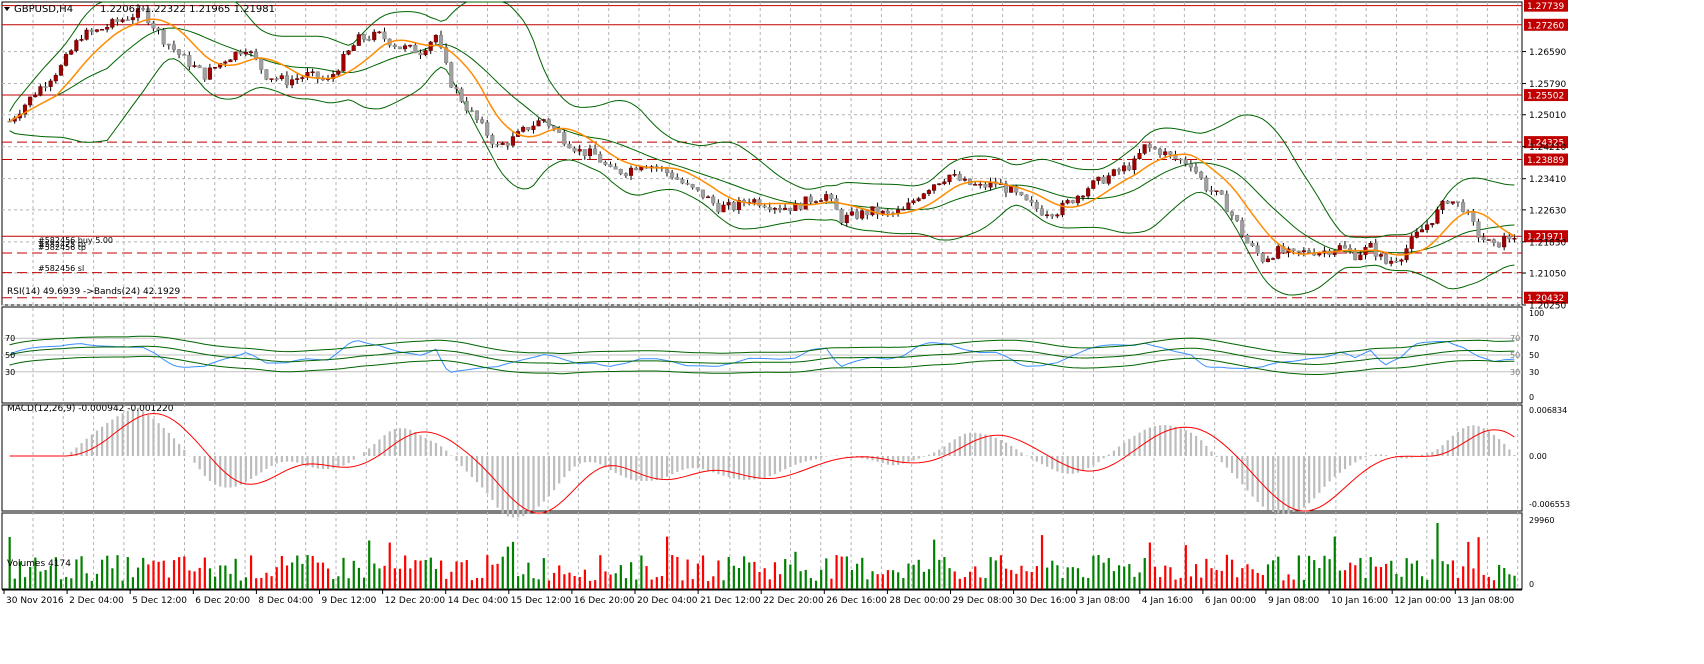 The image size is (1704, 664). I want to click on time-tick-label: 22 Dec 20:00, so click(793, 601).